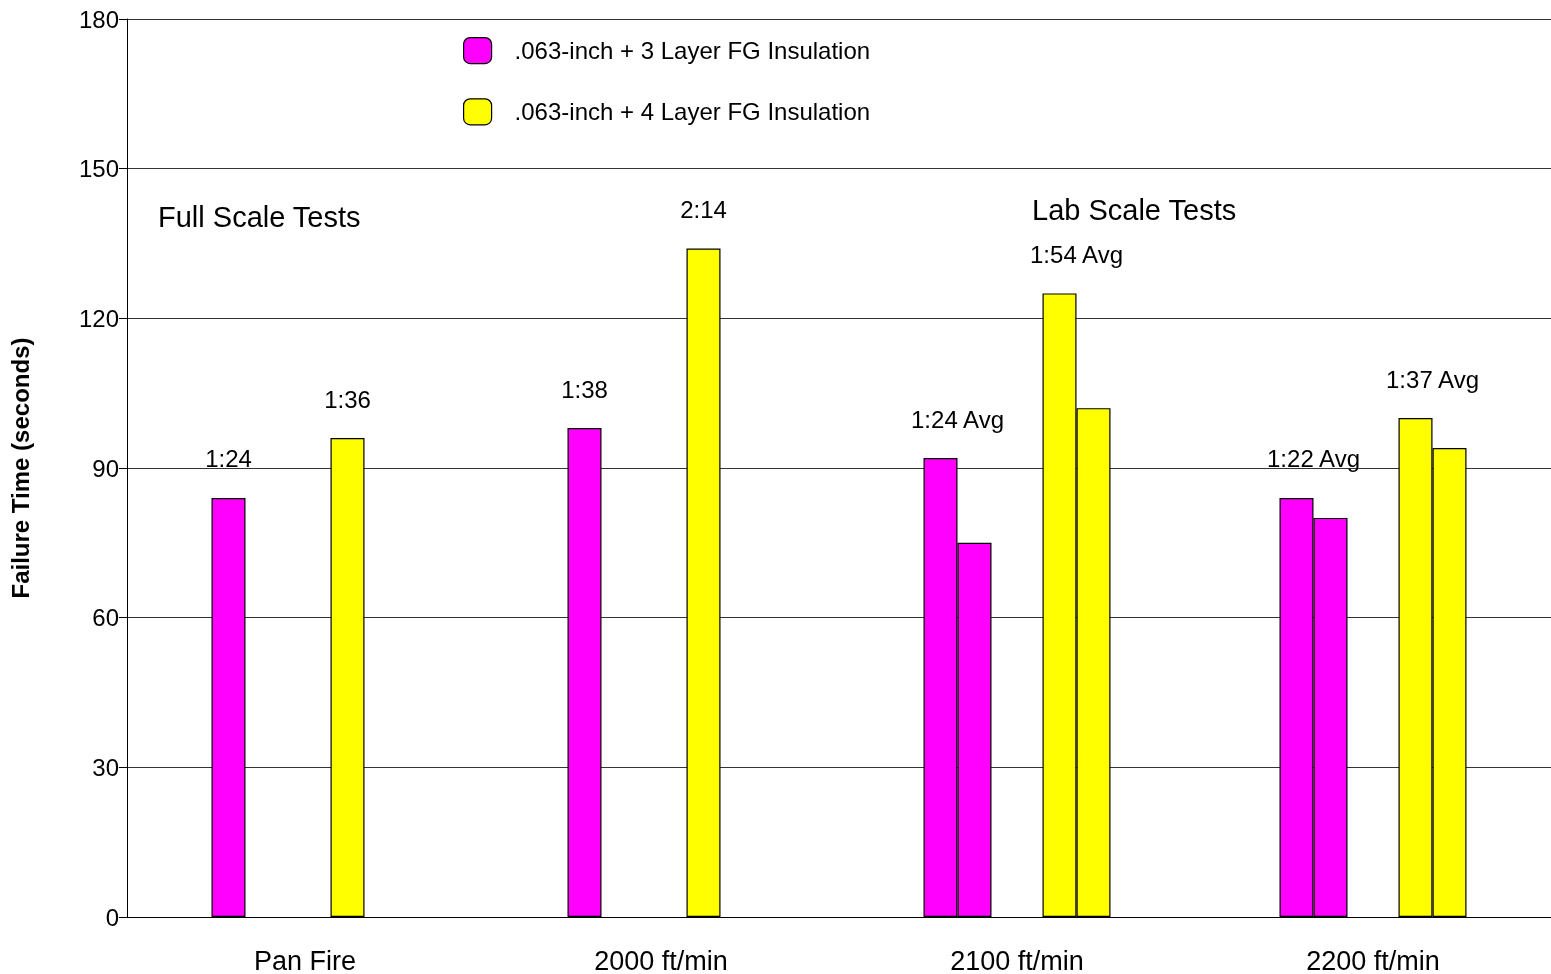 The height and width of the screenshot is (974, 1551). What do you see at coordinates (98, 169) in the screenshot?
I see `y-tick-label: 150` at bounding box center [98, 169].